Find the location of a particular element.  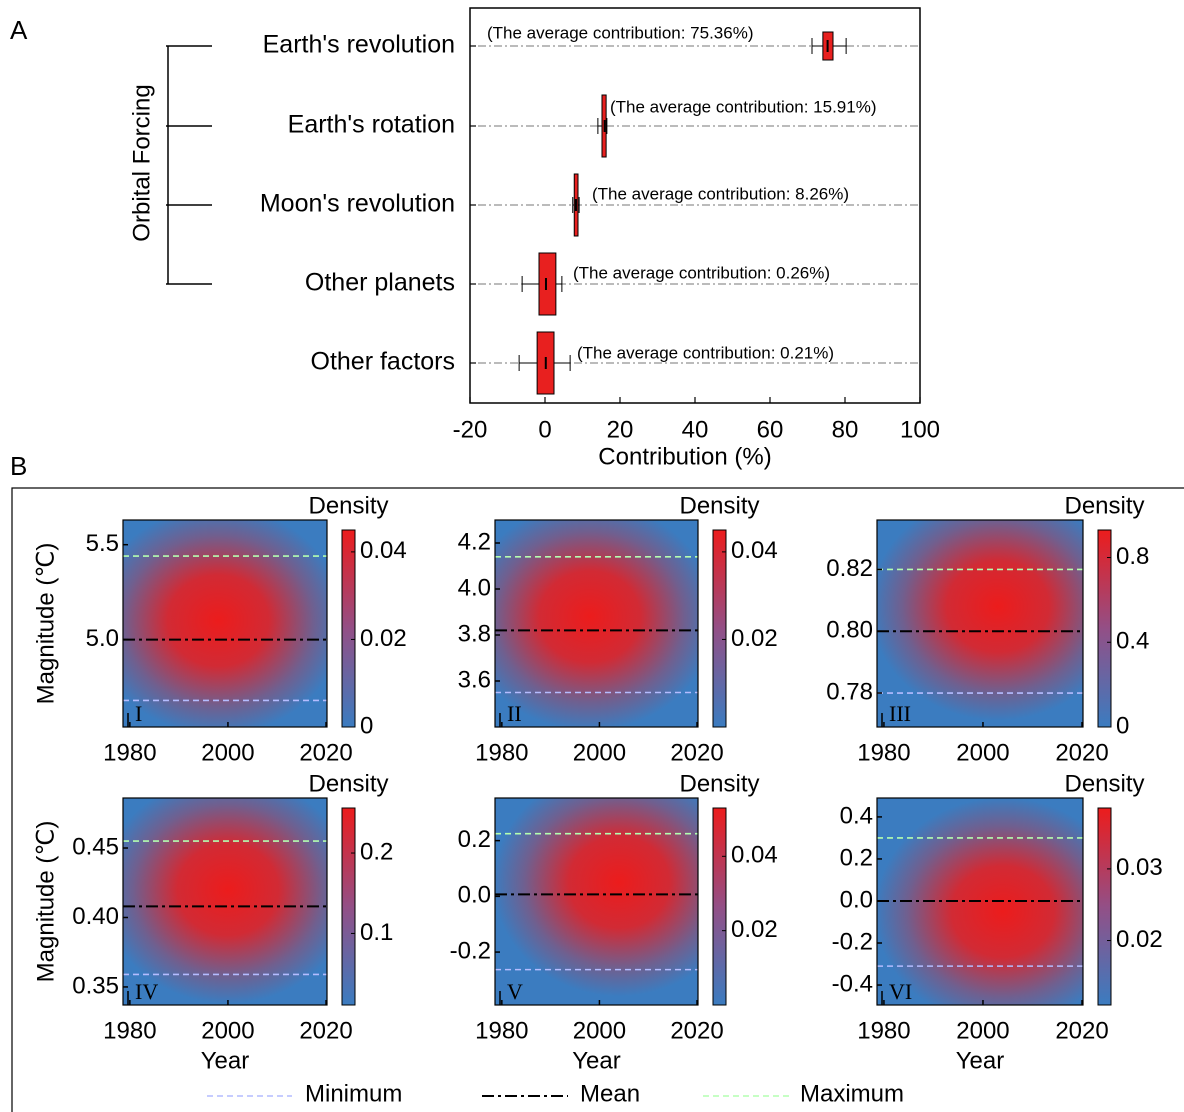

colorbar-tick-label: 0 is located at coordinates (366, 725).